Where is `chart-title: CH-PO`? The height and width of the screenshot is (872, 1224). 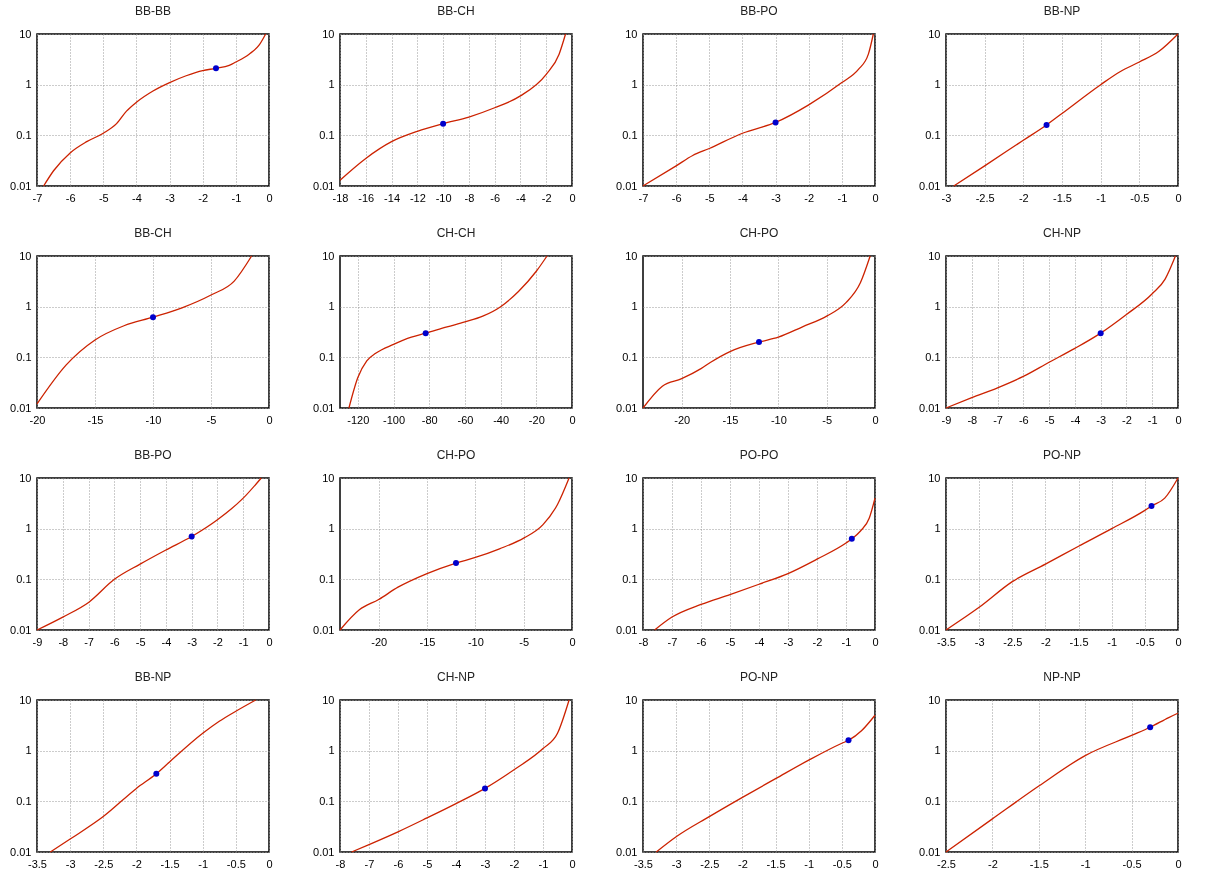
chart-title: CH-PO is located at coordinates (759, 233).